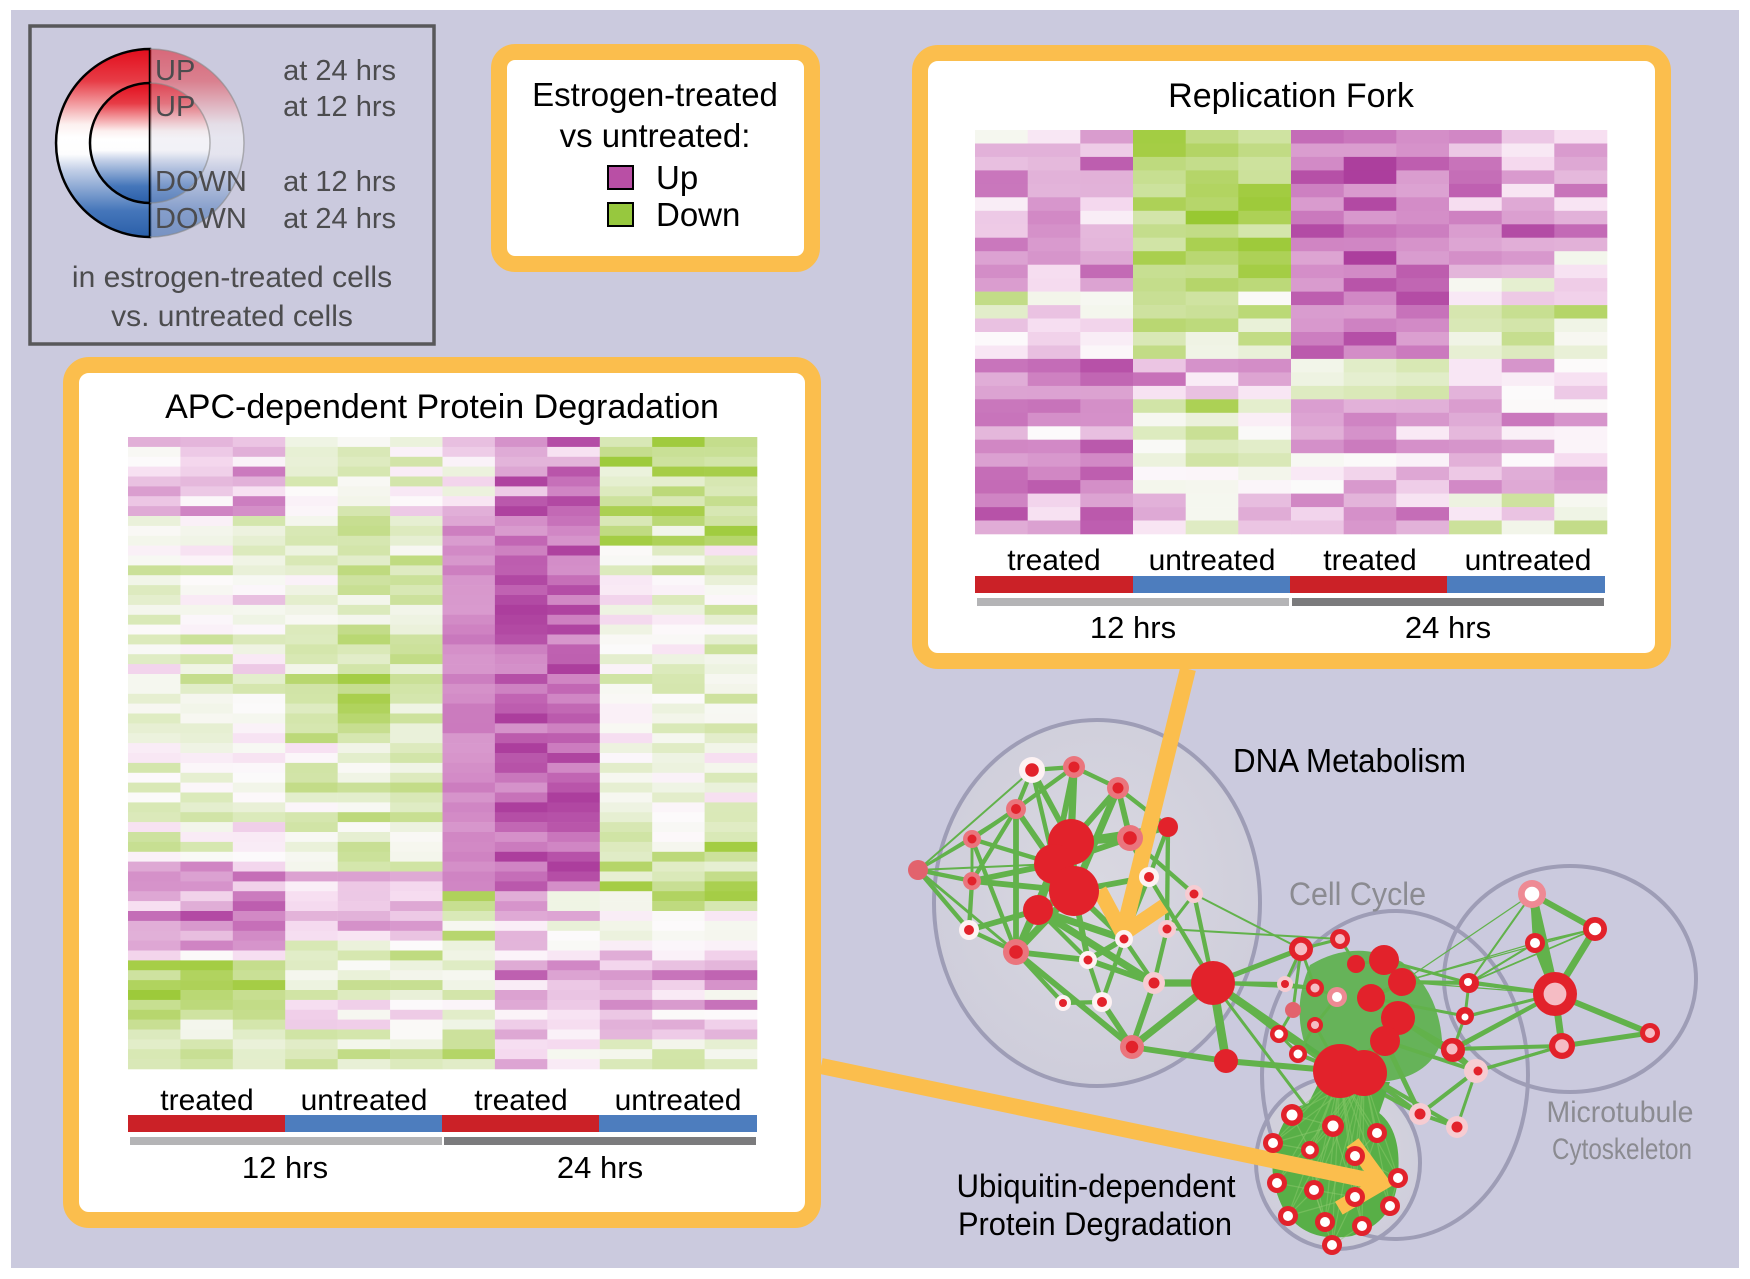  Describe the element at coordinates (1096, 1186) in the screenshot. I see `svg-text: Ubiquitin-dependent` at that location.